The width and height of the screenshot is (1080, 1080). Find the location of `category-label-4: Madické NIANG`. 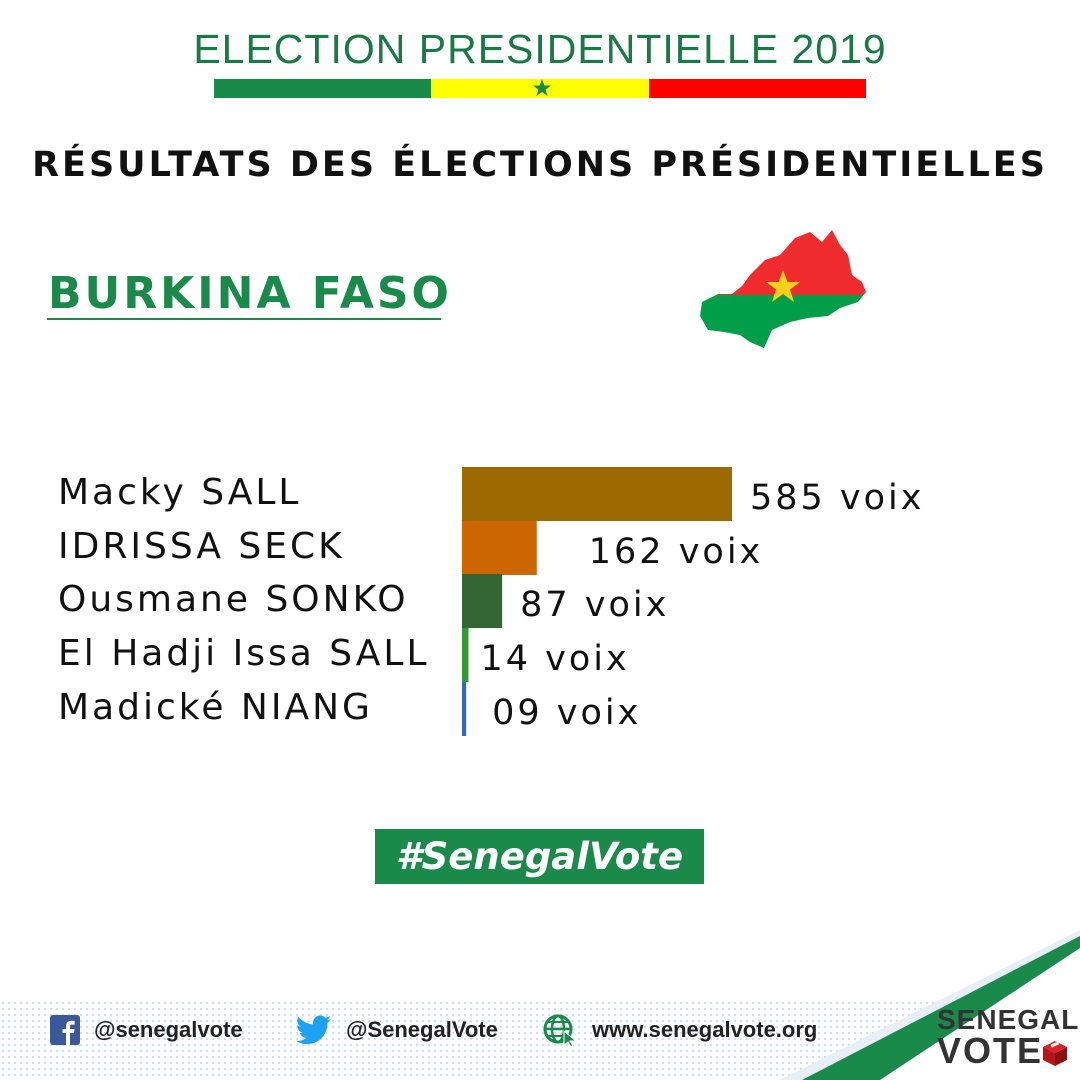

category-label-4: Madické NIANG is located at coordinates (215, 707).